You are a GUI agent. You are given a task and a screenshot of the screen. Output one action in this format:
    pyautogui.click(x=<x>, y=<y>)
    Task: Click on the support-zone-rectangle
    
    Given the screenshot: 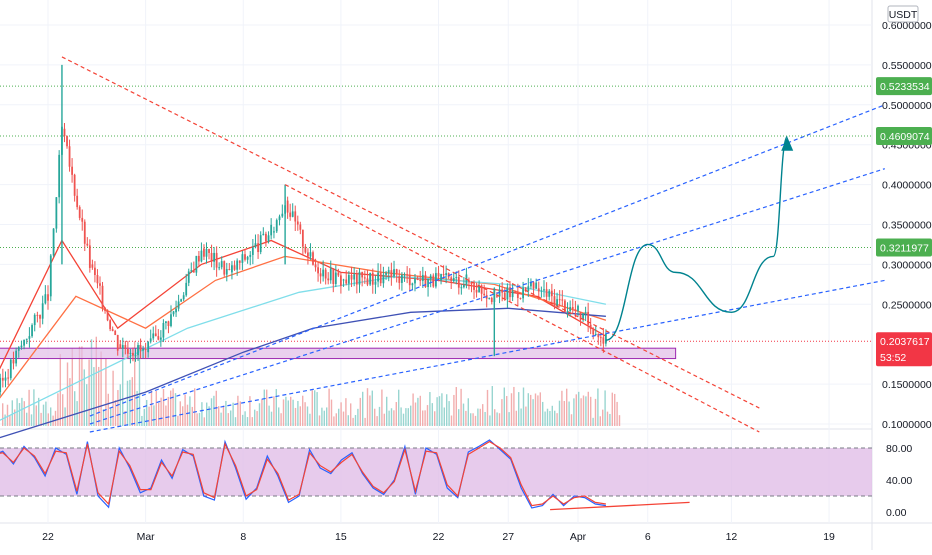 What is the action you would take?
    pyautogui.click(x=338, y=353)
    